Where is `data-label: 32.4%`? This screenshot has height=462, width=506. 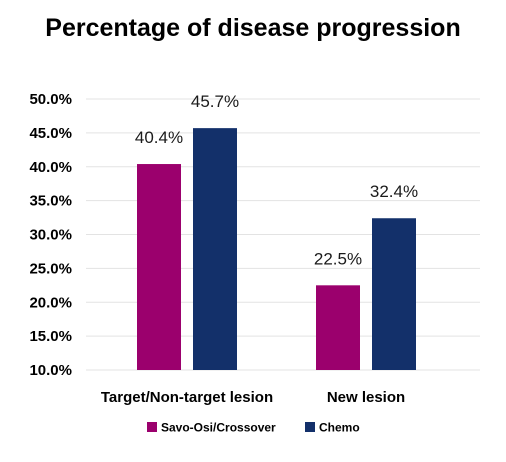 data-label: 32.4% is located at coordinates (394, 191).